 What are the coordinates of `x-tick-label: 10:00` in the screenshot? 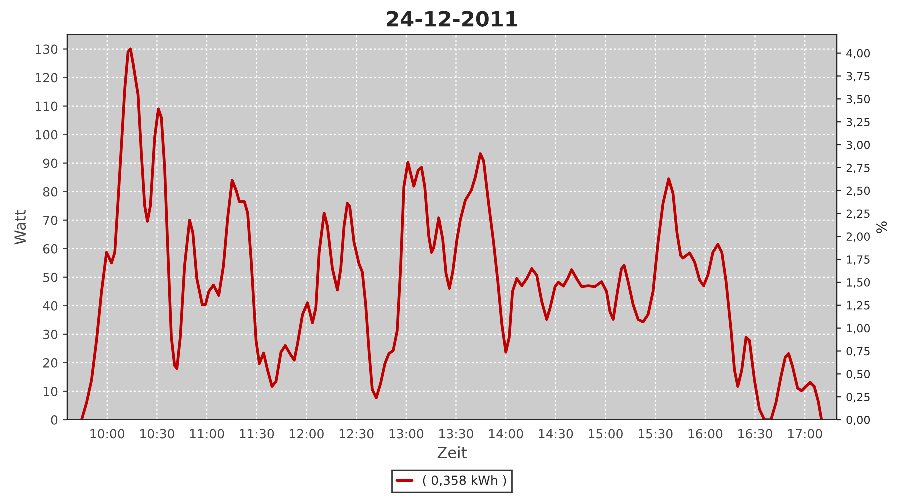 It's located at (107, 434).